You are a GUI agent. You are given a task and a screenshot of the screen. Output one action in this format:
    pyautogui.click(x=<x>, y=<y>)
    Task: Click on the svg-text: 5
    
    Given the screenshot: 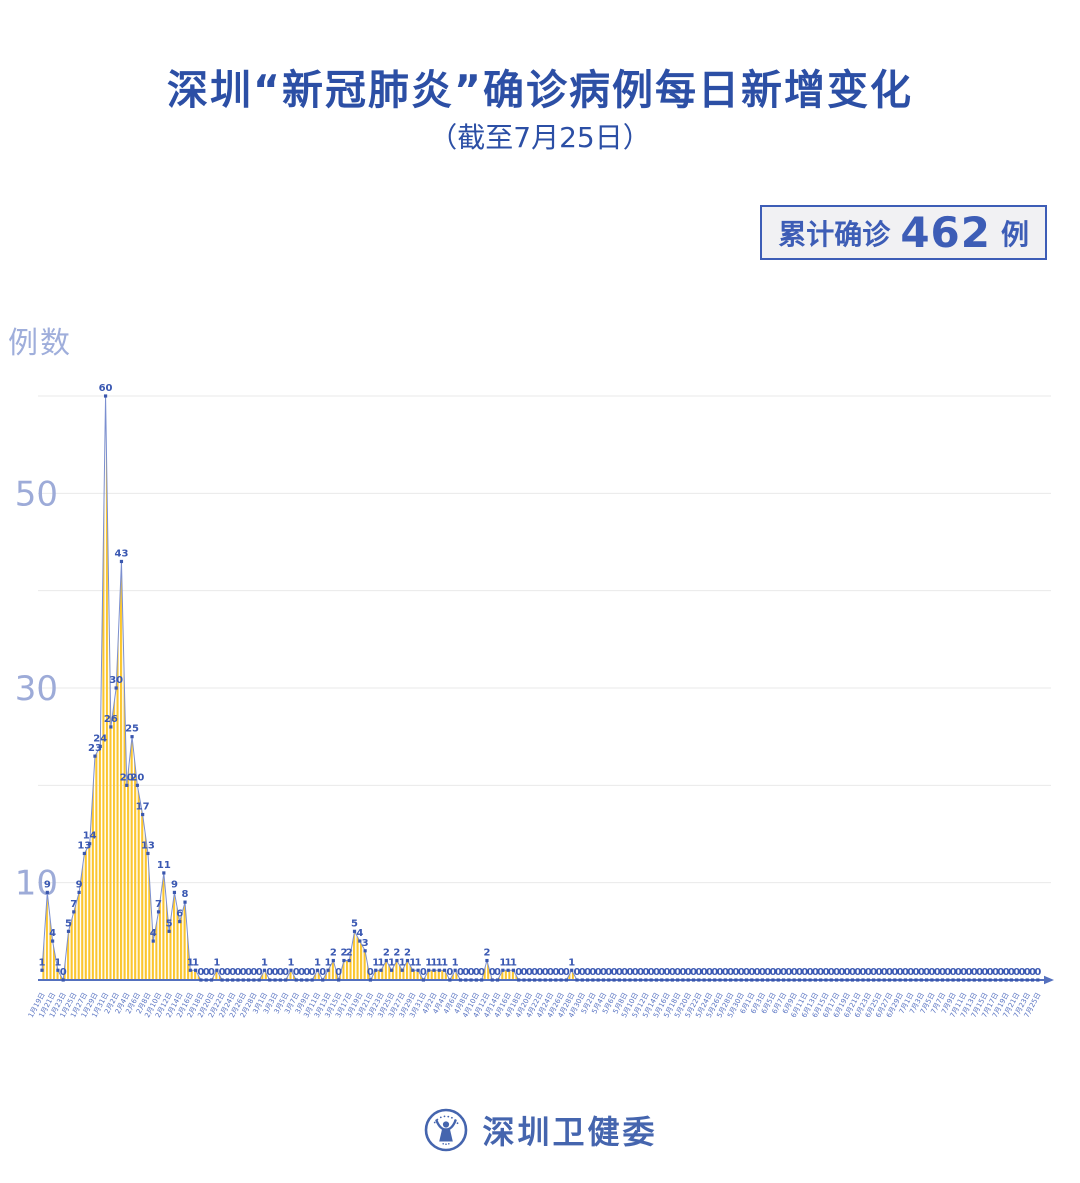 What is the action you would take?
    pyautogui.click(x=68, y=923)
    